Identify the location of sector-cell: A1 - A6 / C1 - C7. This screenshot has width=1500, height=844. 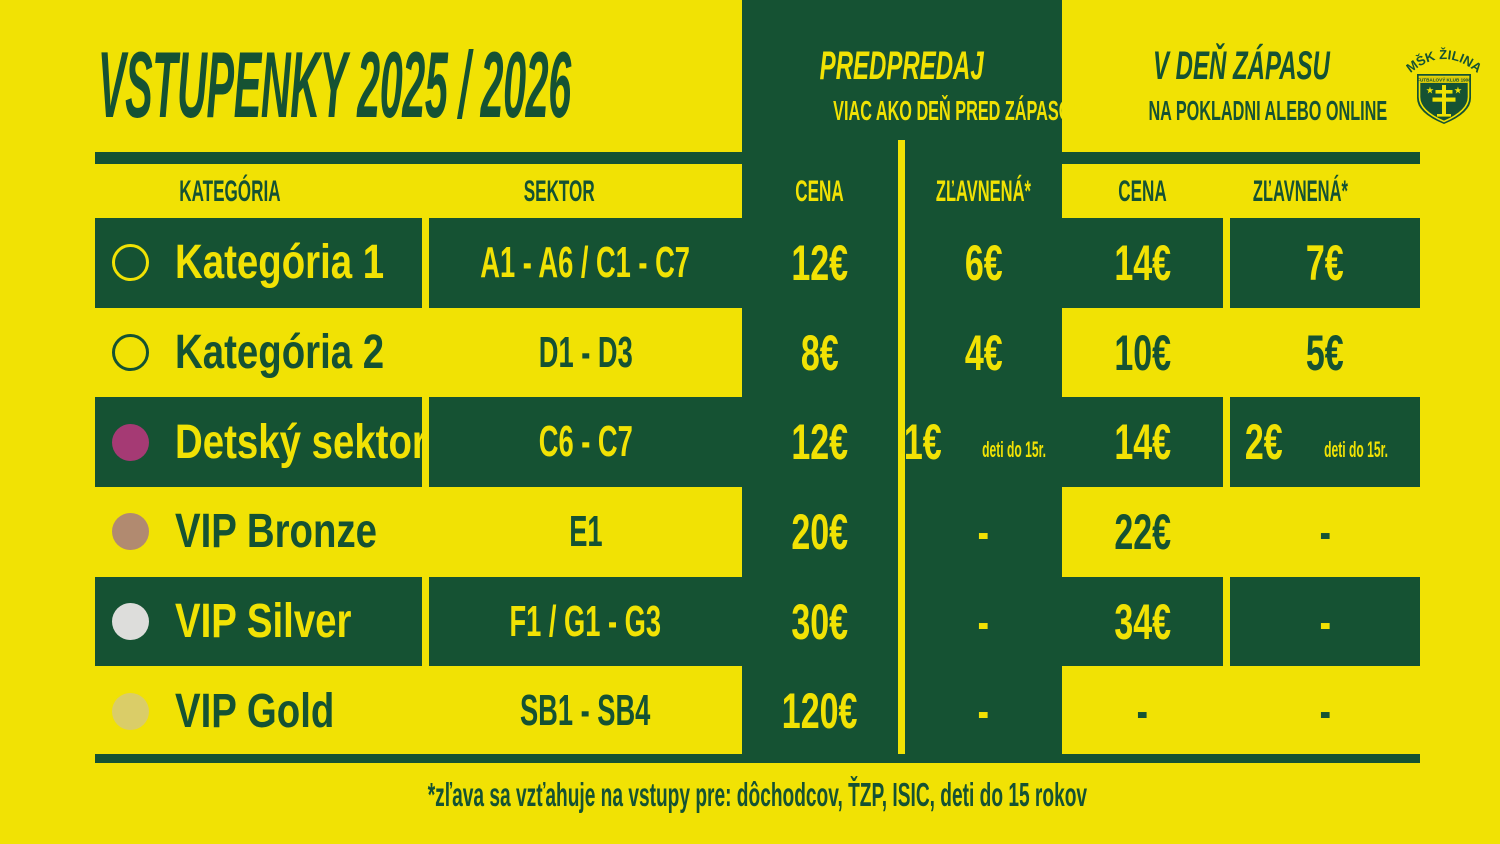
(585, 263).